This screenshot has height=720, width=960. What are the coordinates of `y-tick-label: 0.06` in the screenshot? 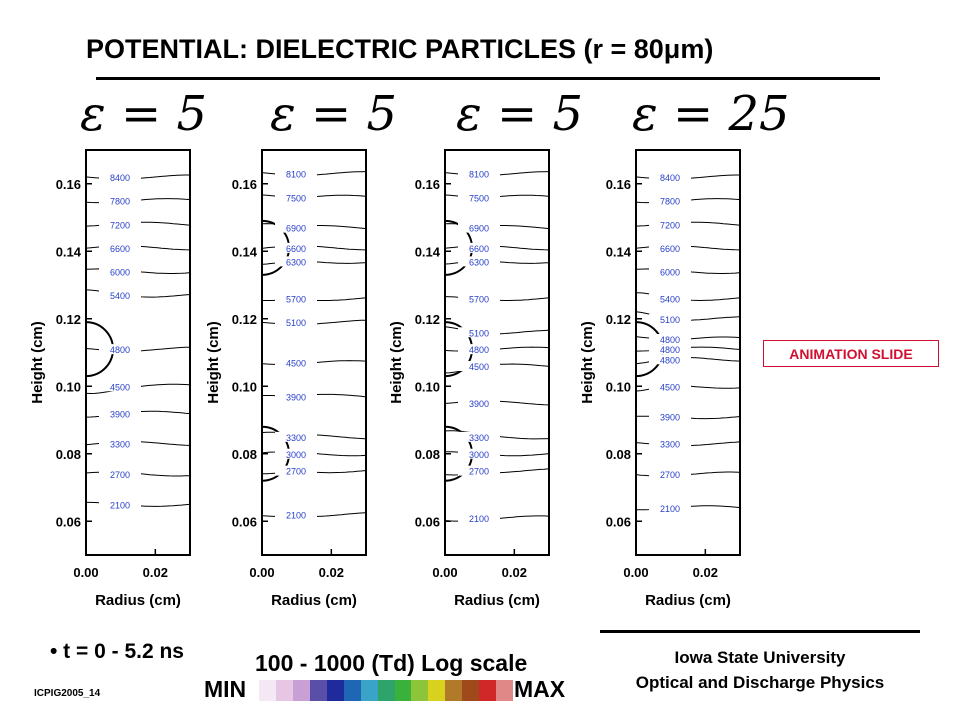 It's located at (68, 521).